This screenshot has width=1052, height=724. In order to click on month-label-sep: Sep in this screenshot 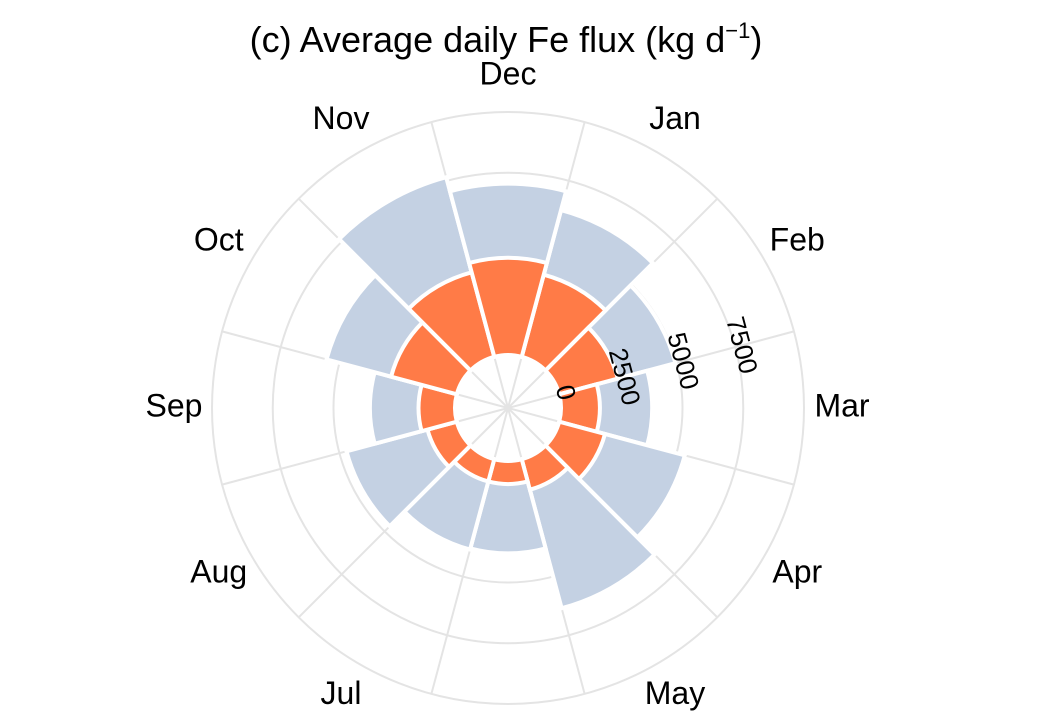, I will do `click(174, 405)`.